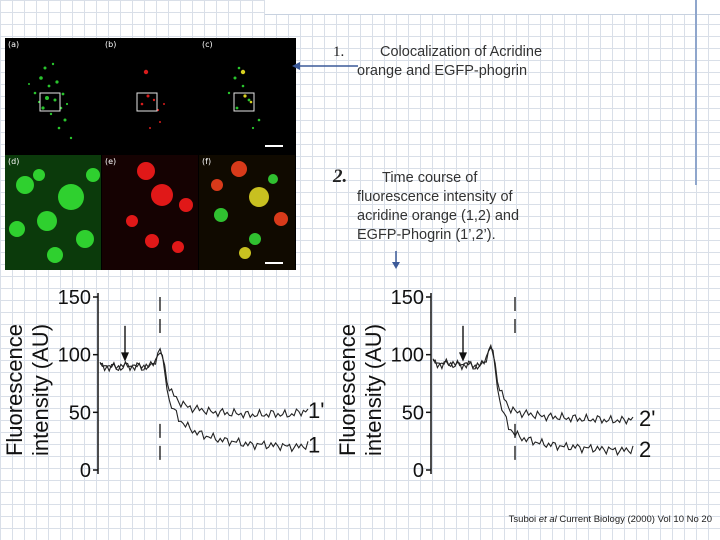  I want to click on series-label: 2, so click(645, 449).